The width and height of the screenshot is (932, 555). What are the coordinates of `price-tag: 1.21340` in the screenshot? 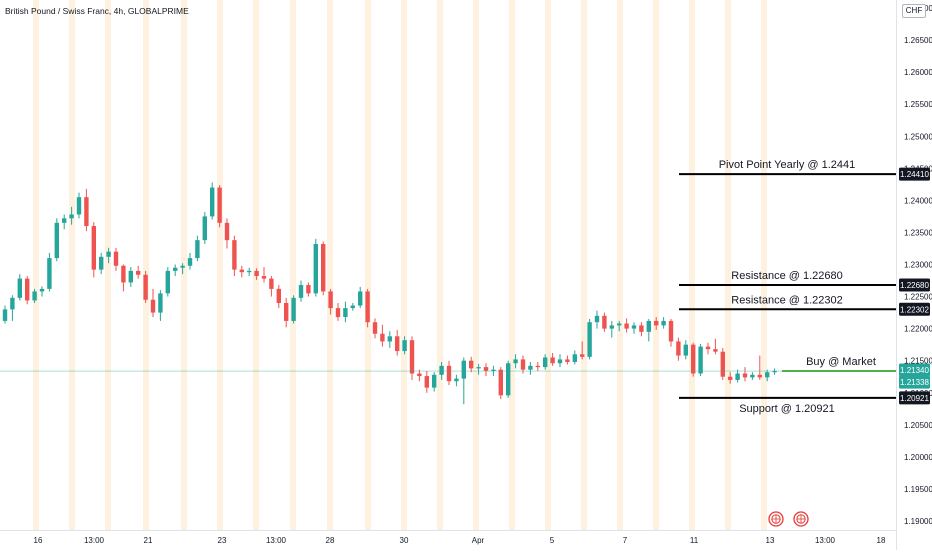 It's located at (914, 369).